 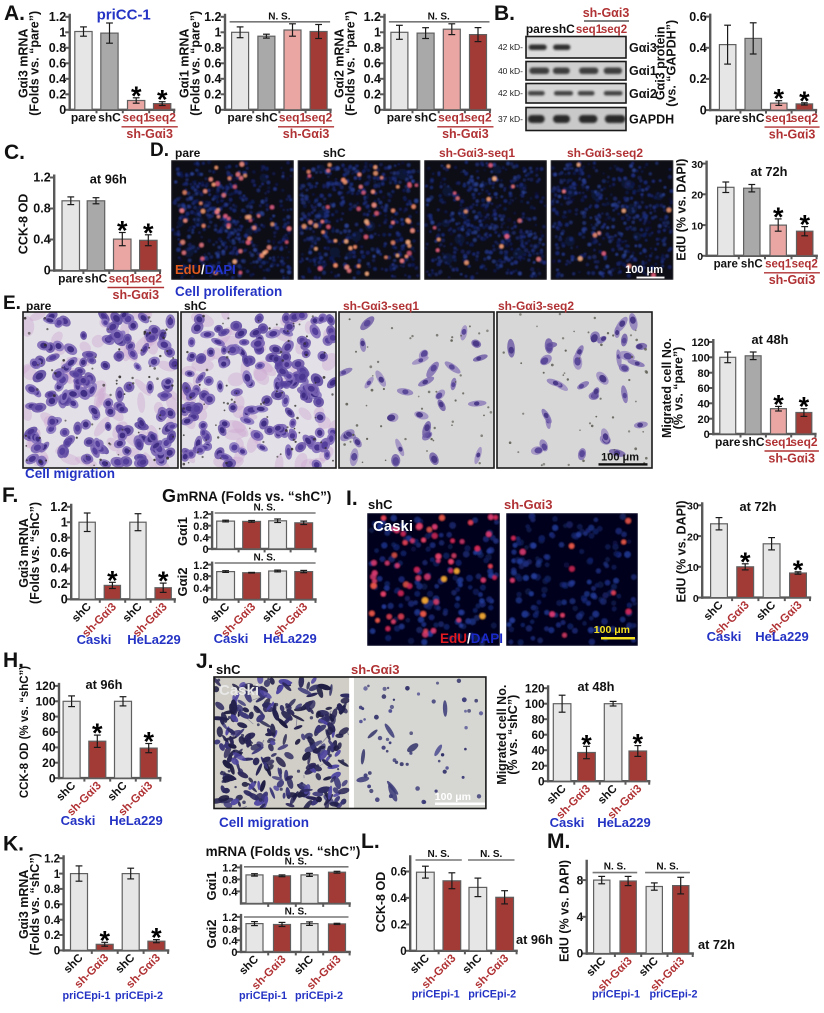 I want to click on svg-text: (Folds vs. “pare”), so click(x=196, y=63).